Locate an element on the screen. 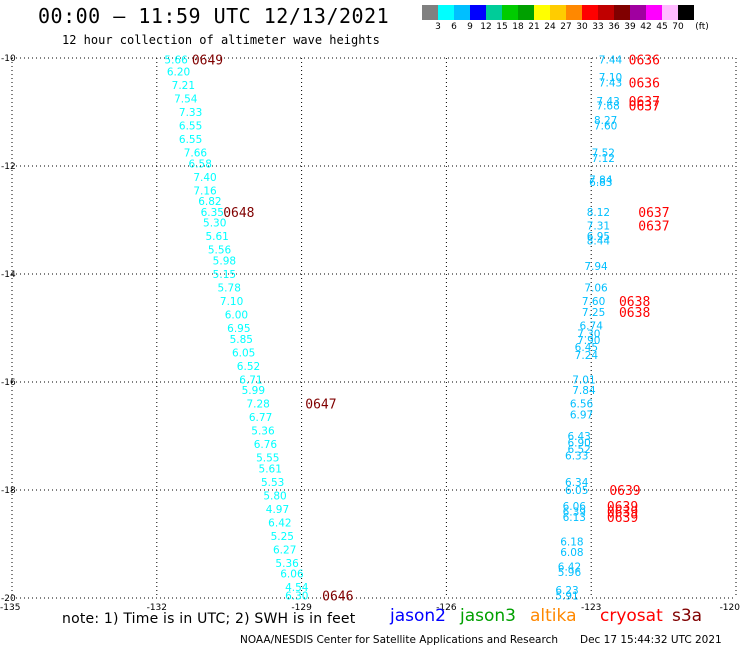  lat-tick-label: -10 is located at coordinates (8, 59).